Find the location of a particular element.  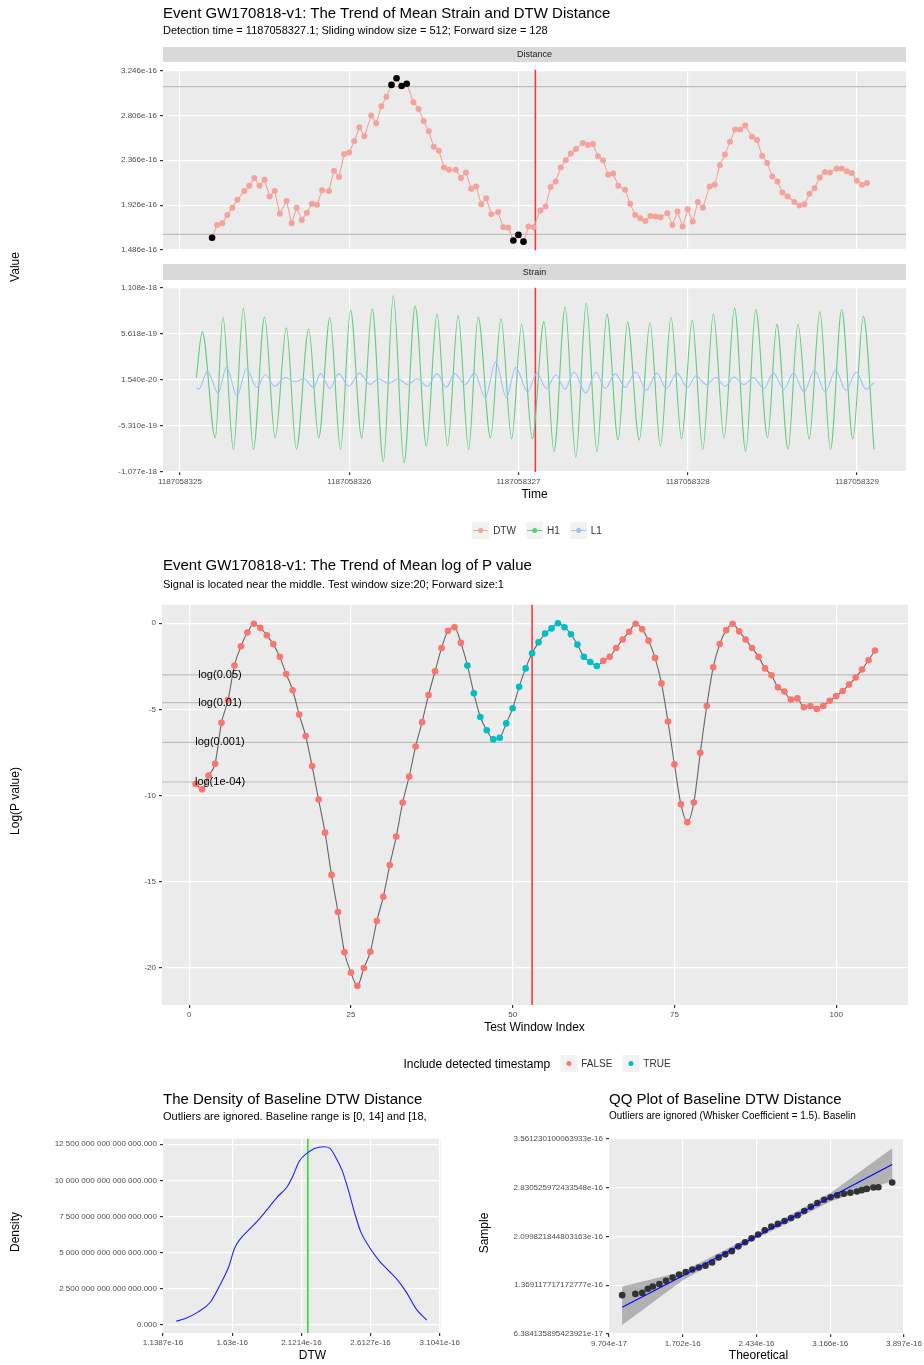

chart-subtitle: Outliers are ignored (Whisker Coefficient = 1.5). Baselin is located at coordinates (732, 1115).